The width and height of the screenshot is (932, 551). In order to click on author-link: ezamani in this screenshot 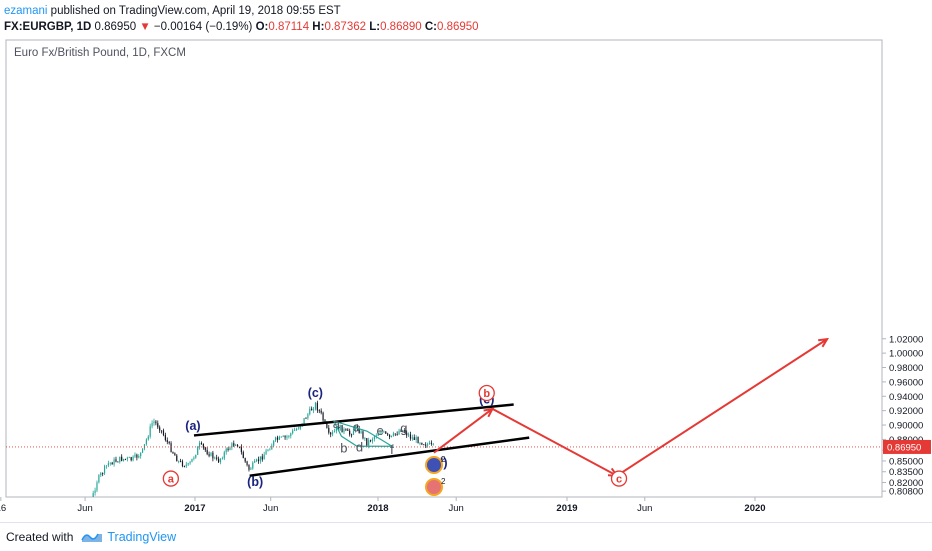, I will do `click(26, 11)`.